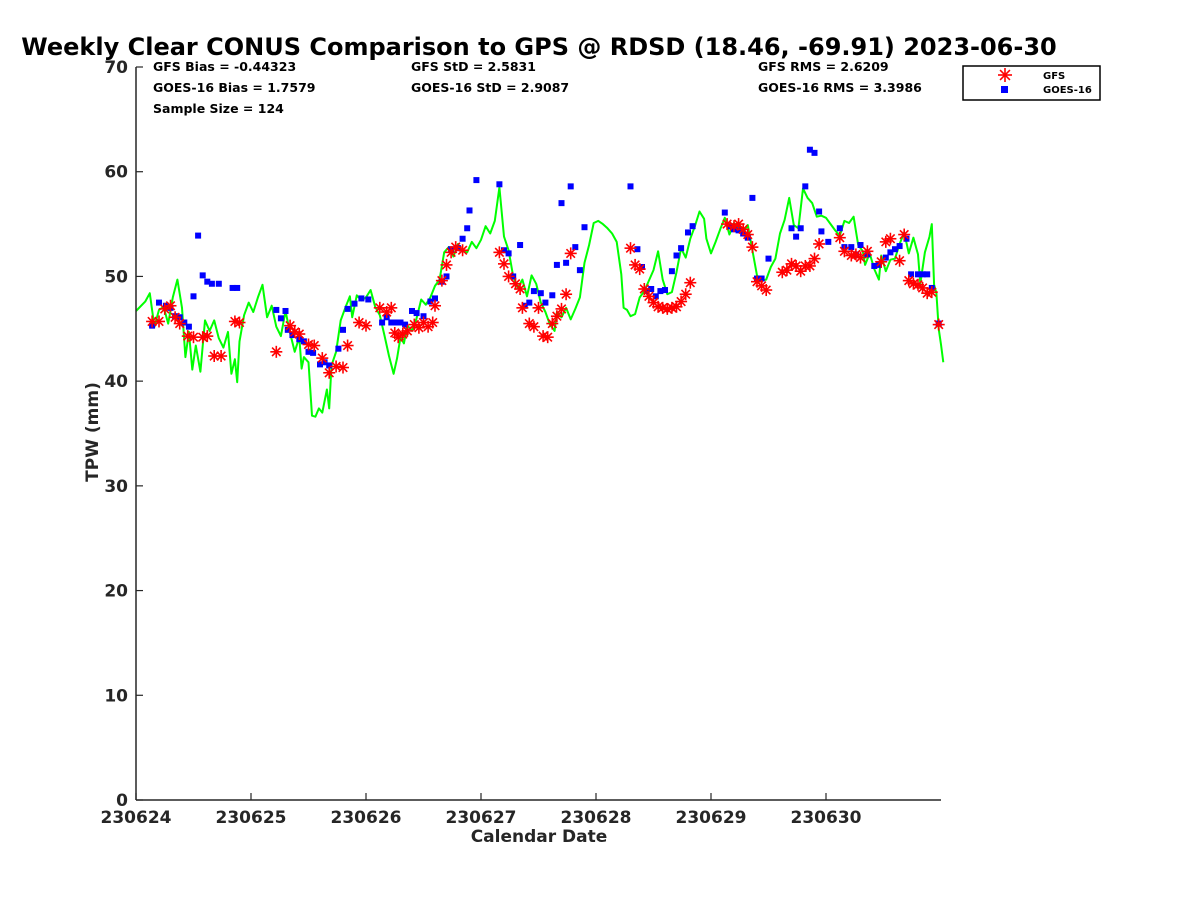 The height and width of the screenshot is (900, 1200). I want to click on y-tick-label: 0, so click(122, 801).